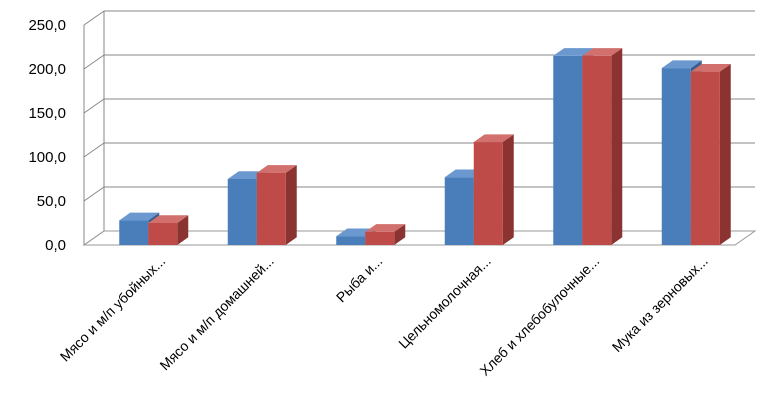 Image resolution: width=766 pixels, height=418 pixels. I want to click on y-axis-ticks: 0,0 50,0 100,0 150,0 200,0 250,0, so click(47, 135).